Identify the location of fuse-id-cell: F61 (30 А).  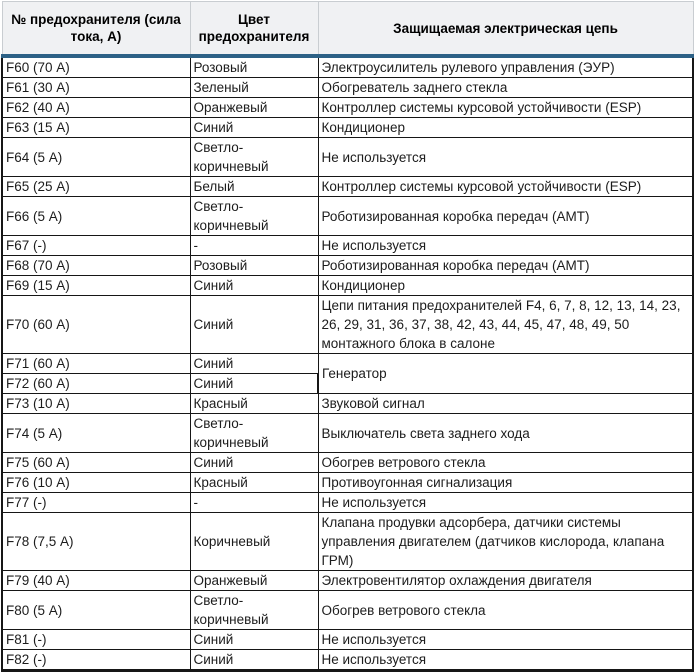
(96, 87).